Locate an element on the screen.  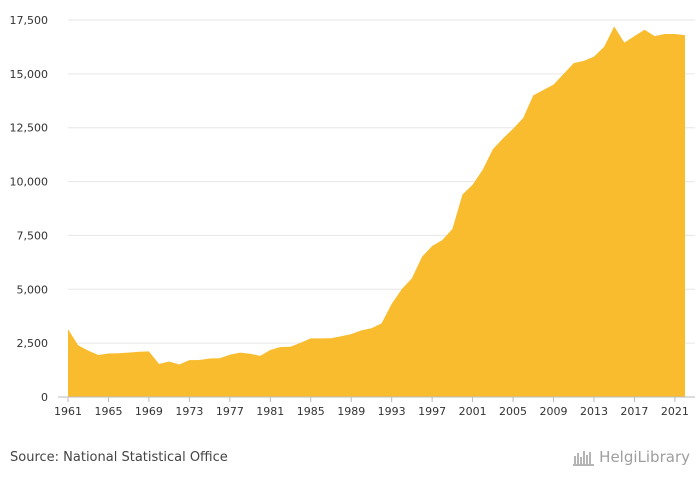
axes is located at coordinates (376, 399).